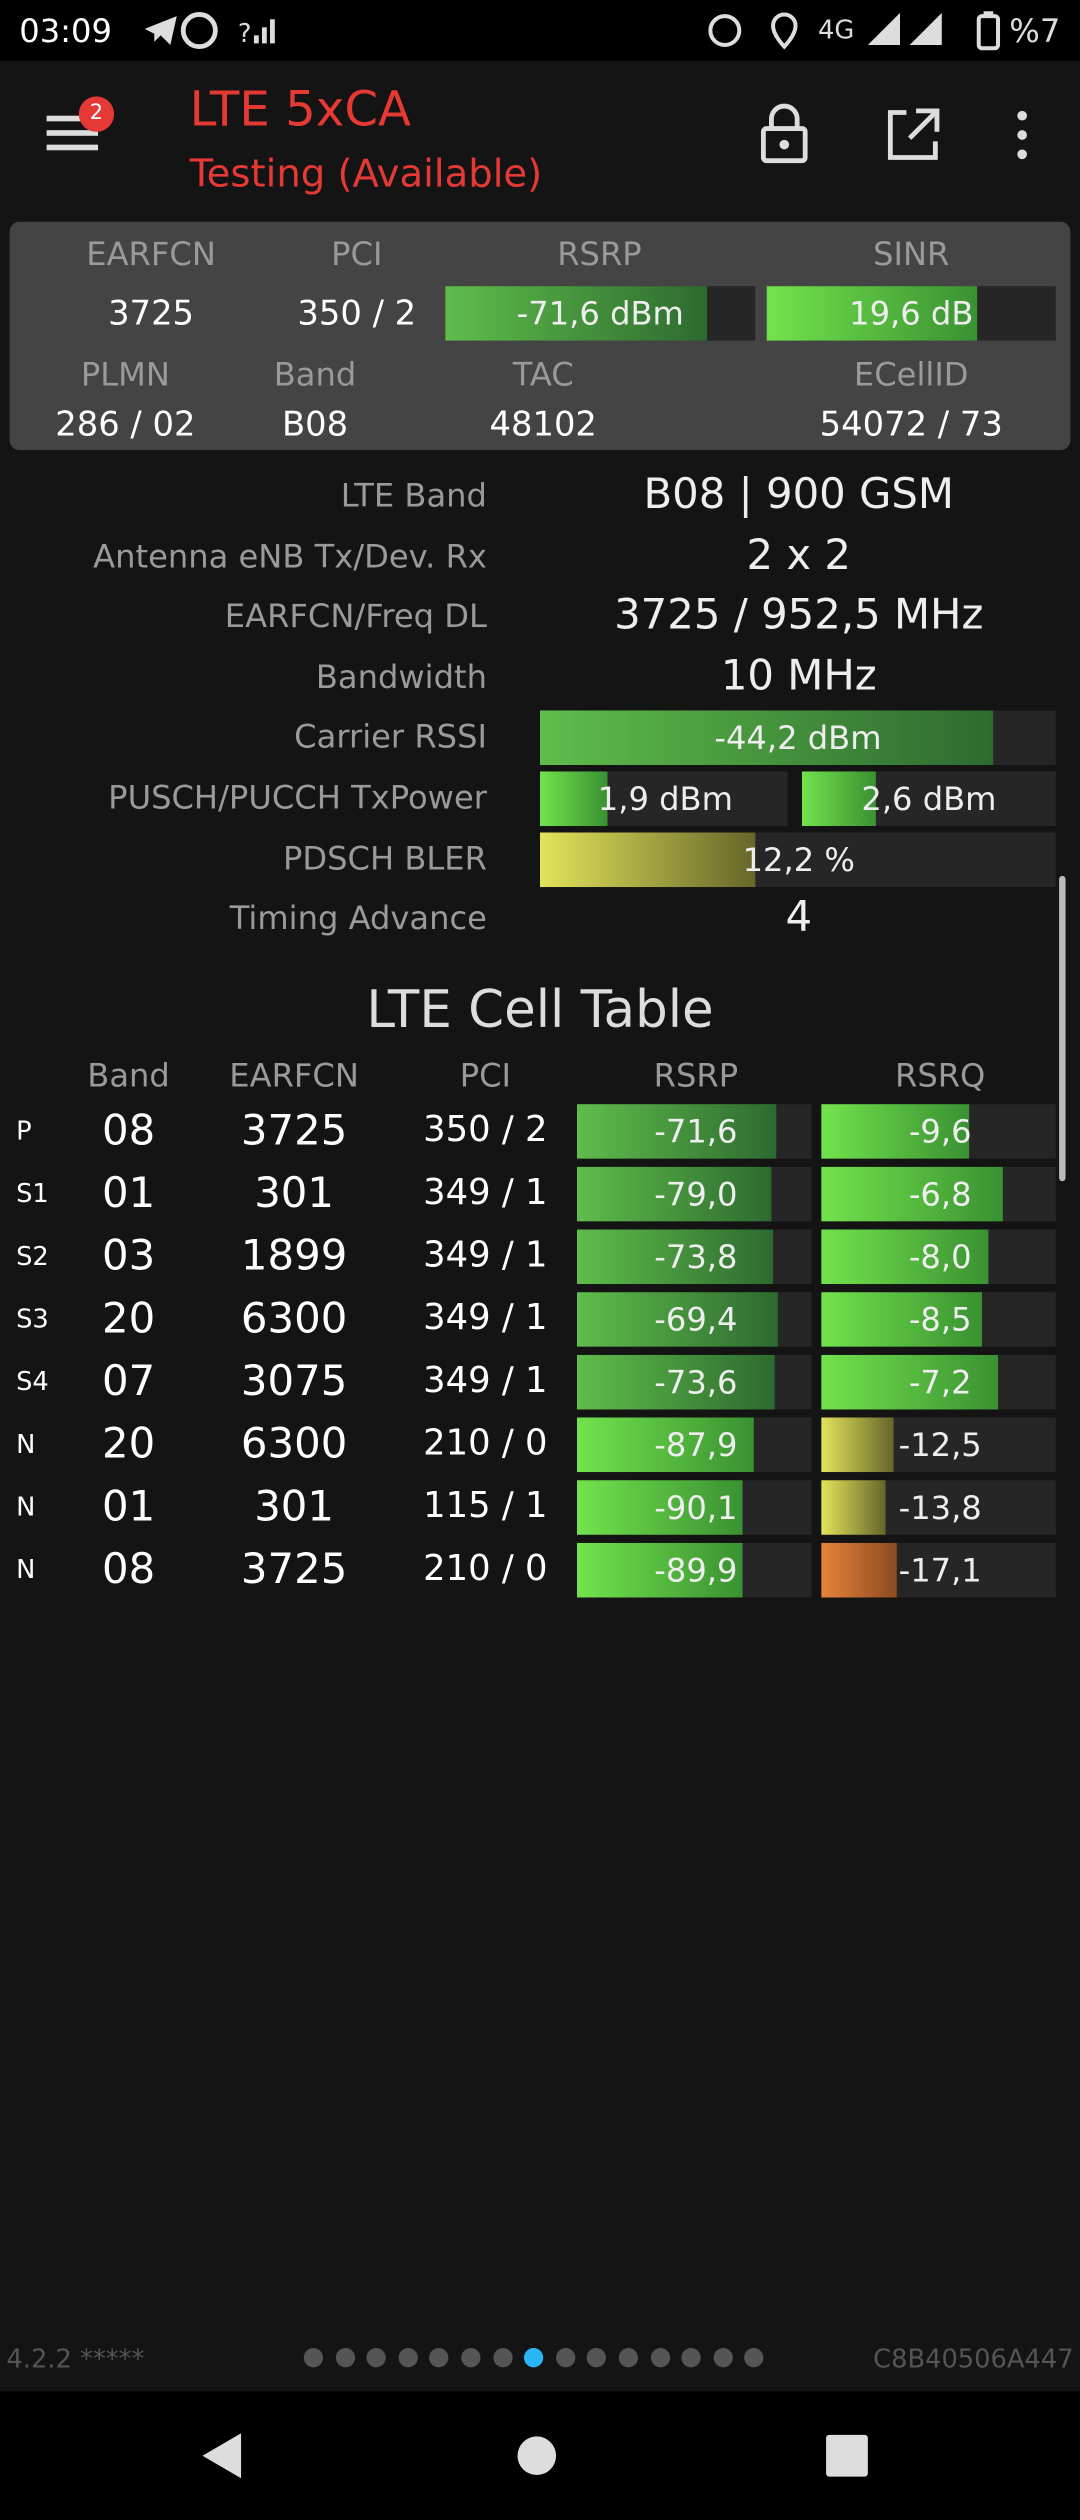 The height and width of the screenshot is (2520, 1080). What do you see at coordinates (485, 1075) in the screenshot?
I see `table-header: PCI` at bounding box center [485, 1075].